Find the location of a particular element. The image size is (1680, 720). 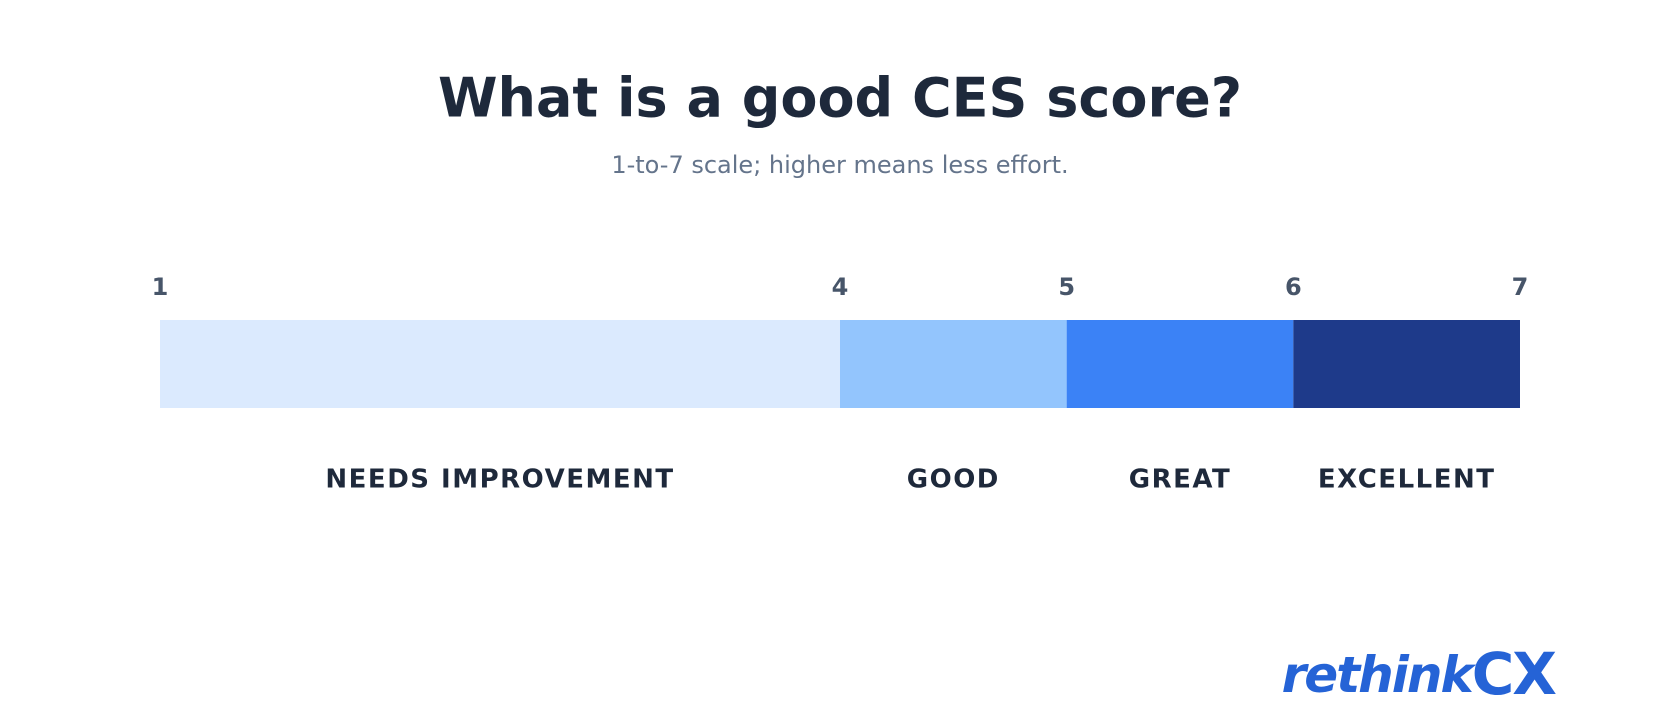

segment-label: EXCELLENT is located at coordinates (1407, 480).